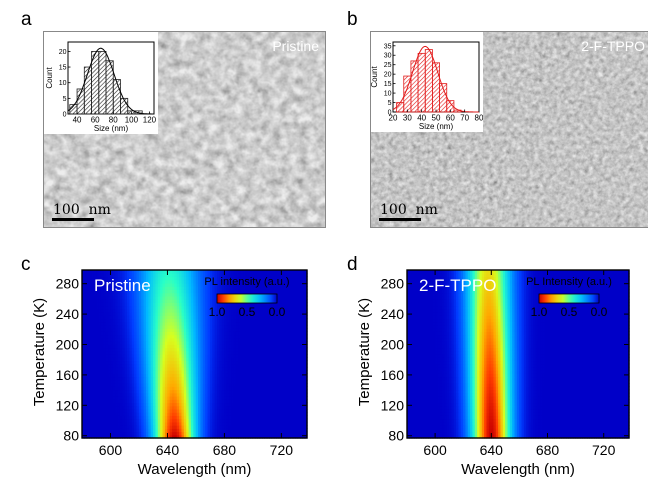 This screenshot has width=648, height=498. I want to click on panel-letter-b: b, so click(352, 20).